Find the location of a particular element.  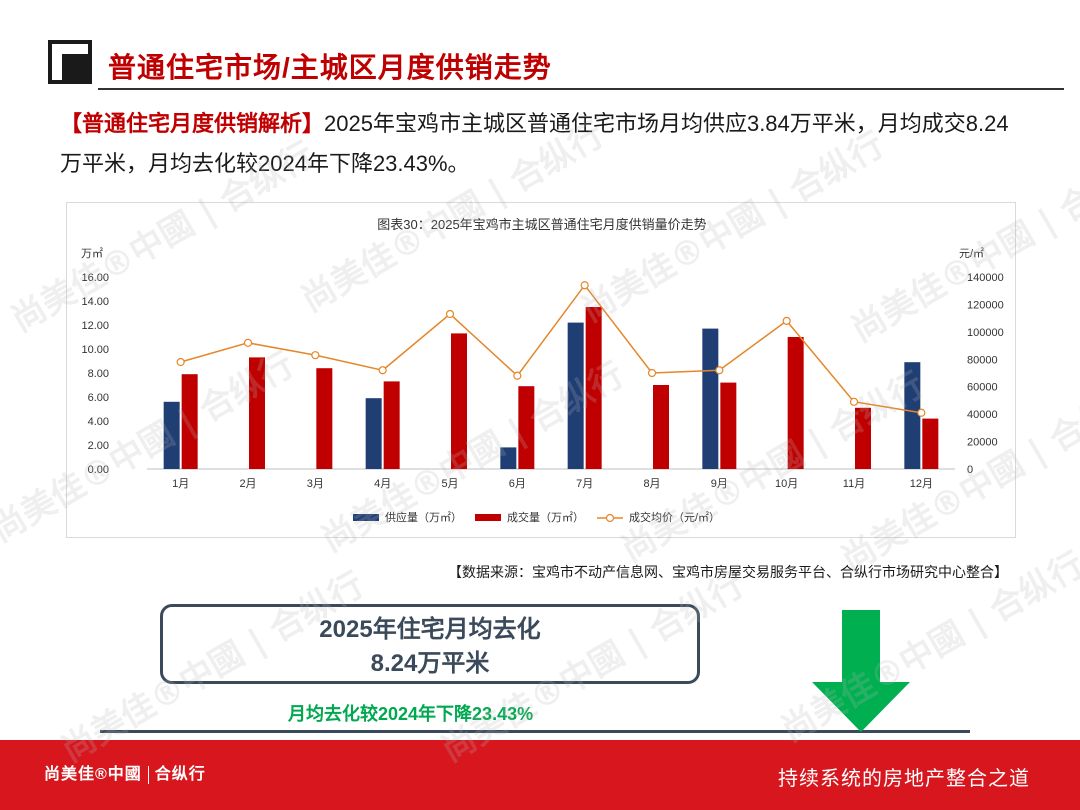

left-axis-unit: 万㎡ is located at coordinates (92, 253).